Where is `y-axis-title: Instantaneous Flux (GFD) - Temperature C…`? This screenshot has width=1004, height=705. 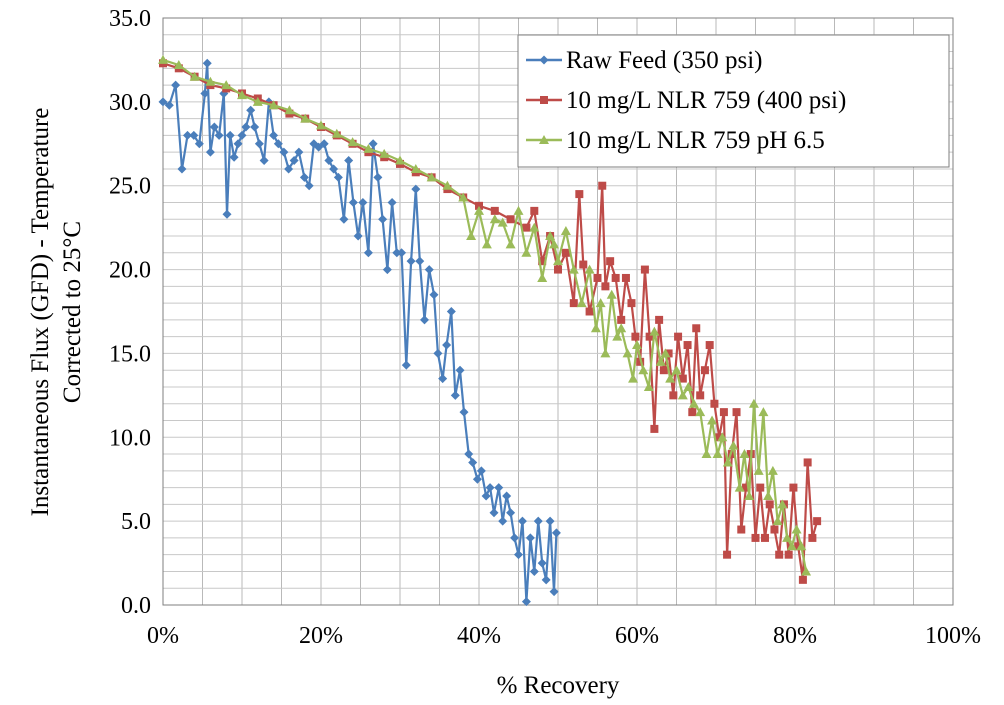 y-axis-title: Instantaneous Flux (GFD) - Temperature C… is located at coordinates (56, 312).